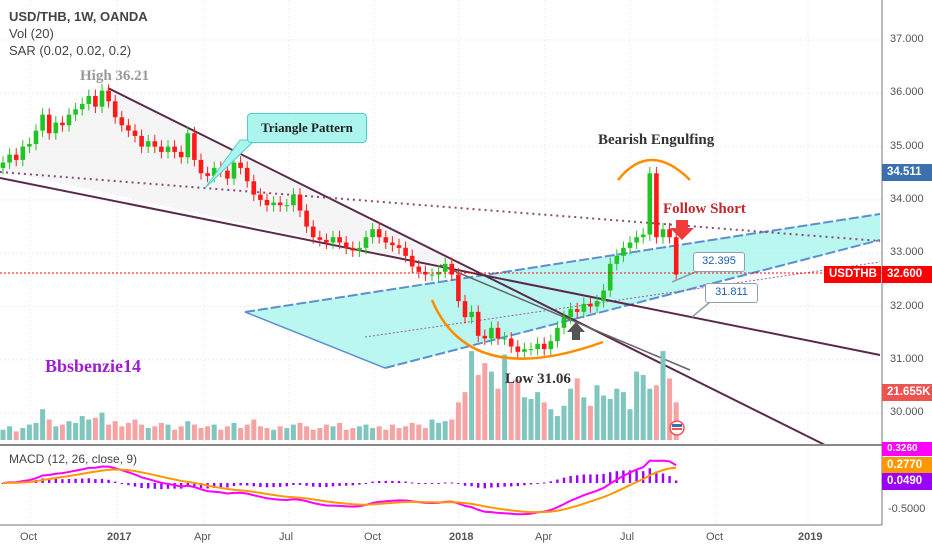 This screenshot has width=932, height=550. What do you see at coordinates (31, 33) in the screenshot?
I see `volume-indicator-label: Vol (20)` at bounding box center [31, 33].